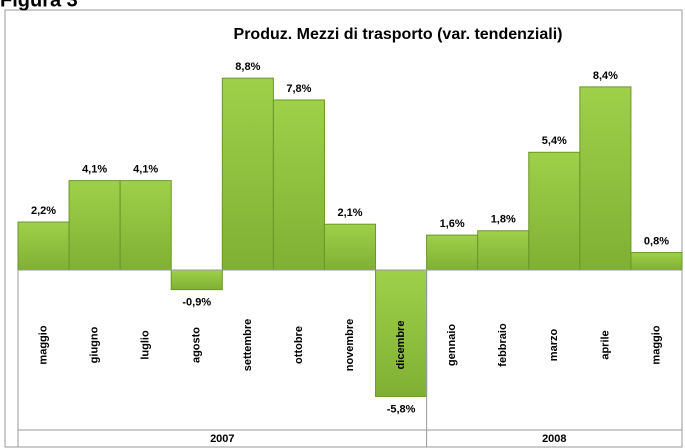 The image size is (685, 448). What do you see at coordinates (350, 345) in the screenshot?
I see `x-tick-label: novembre` at bounding box center [350, 345].